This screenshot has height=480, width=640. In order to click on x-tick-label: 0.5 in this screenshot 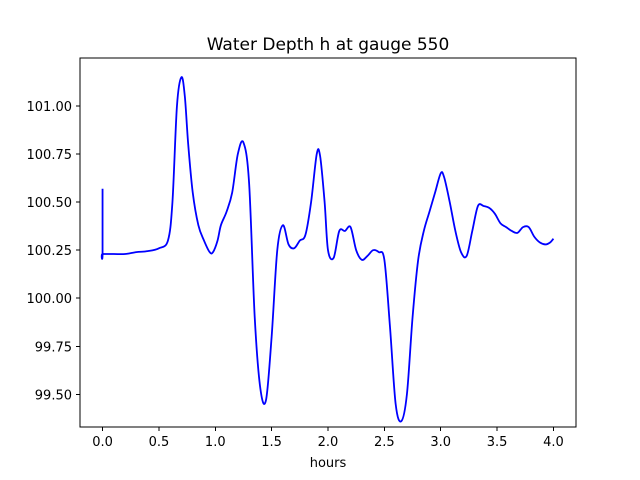, I will do `click(159, 442)`.